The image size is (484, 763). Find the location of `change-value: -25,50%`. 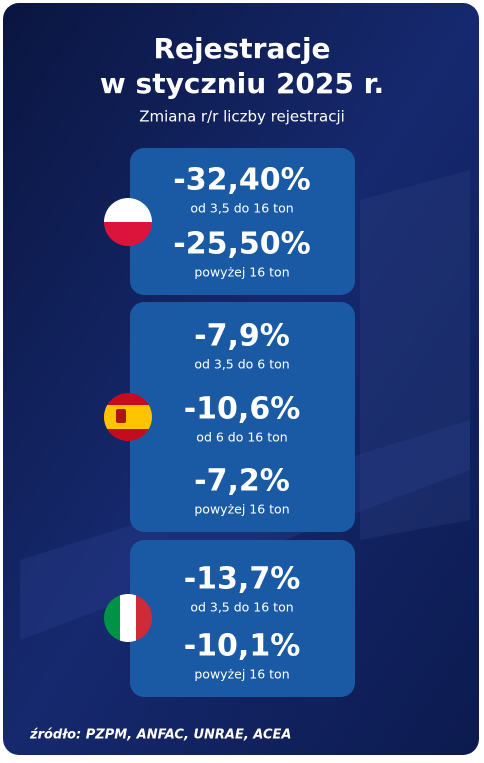

change-value: -25,50% is located at coordinates (241, 244).